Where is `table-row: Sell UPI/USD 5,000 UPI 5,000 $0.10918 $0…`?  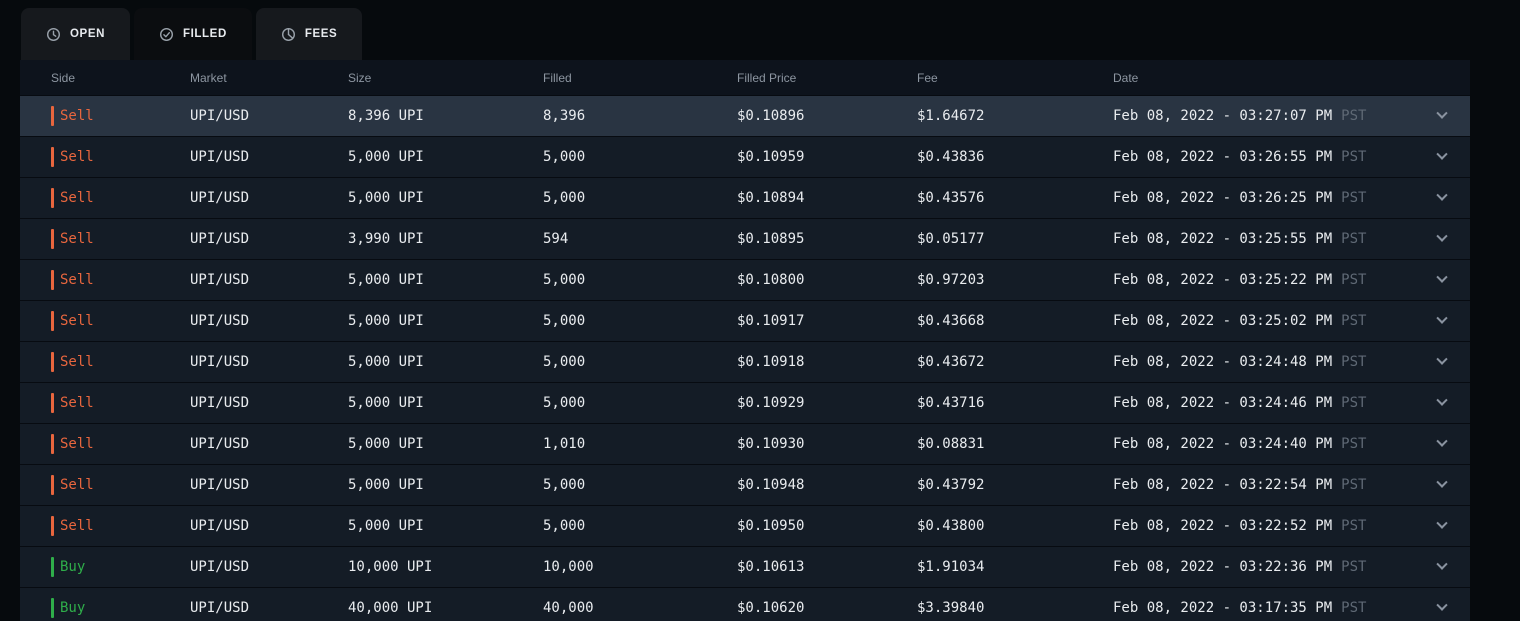
table-row: Sell UPI/USD 5,000 UPI 5,000 $0.10918 $0… is located at coordinates (745, 361).